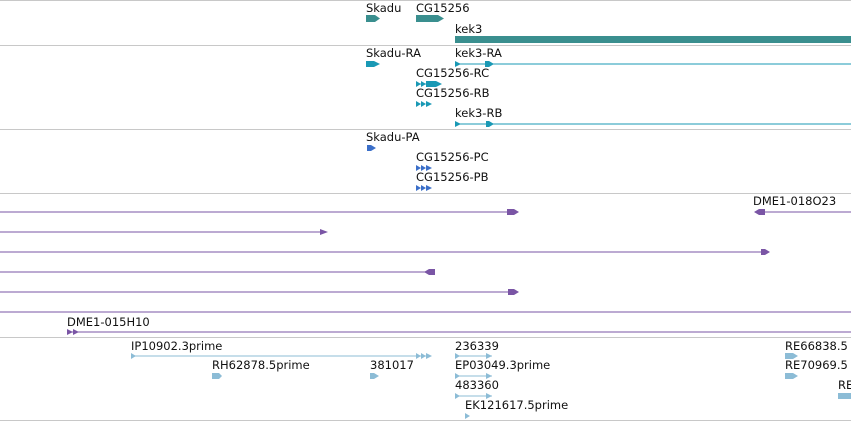 Image resolution: width=851 pixels, height=422 pixels. What do you see at coordinates (517, 405) in the screenshot?
I see `est-label-ek121617: EK121617.5prime` at bounding box center [517, 405].